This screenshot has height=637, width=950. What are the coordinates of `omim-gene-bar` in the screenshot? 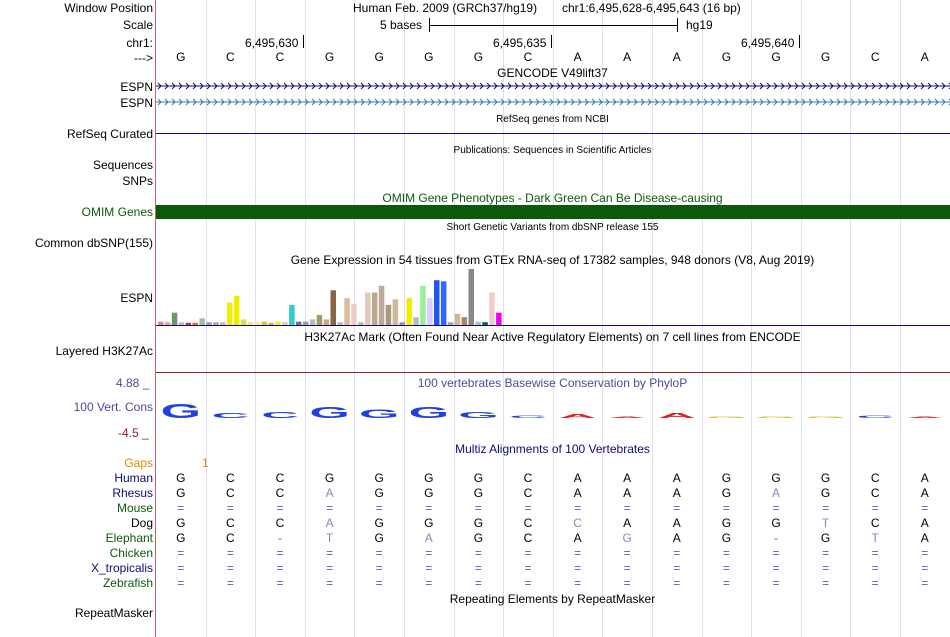 It's located at (553, 212).